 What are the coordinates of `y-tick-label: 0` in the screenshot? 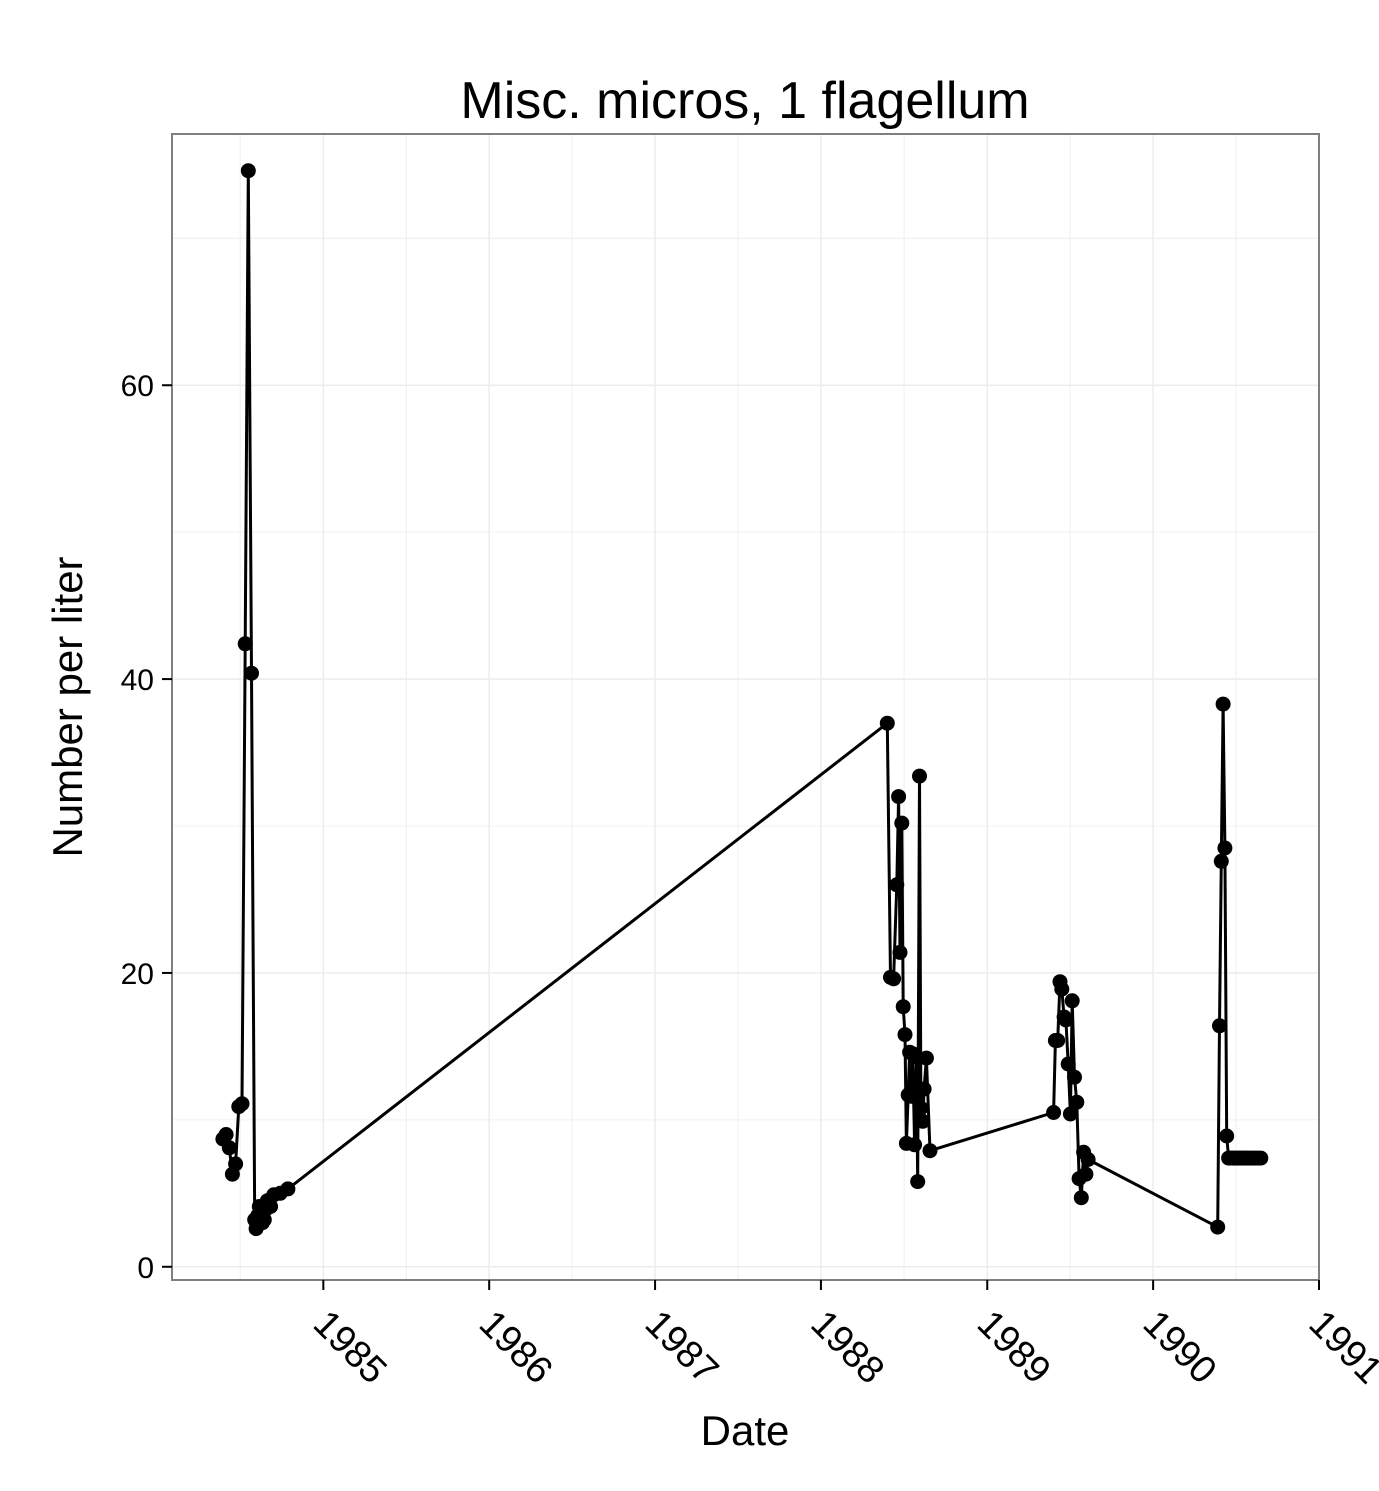 It's located at (145, 1268).